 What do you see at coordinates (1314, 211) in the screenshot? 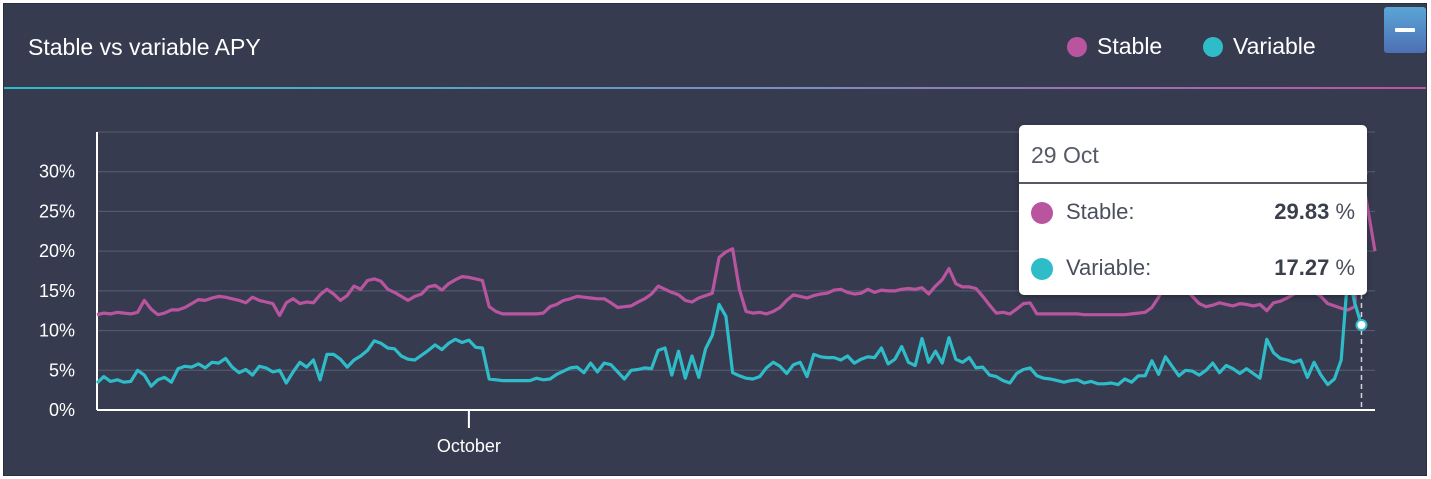
I see `tooltip-stable-value: 29.83 %` at bounding box center [1314, 211].